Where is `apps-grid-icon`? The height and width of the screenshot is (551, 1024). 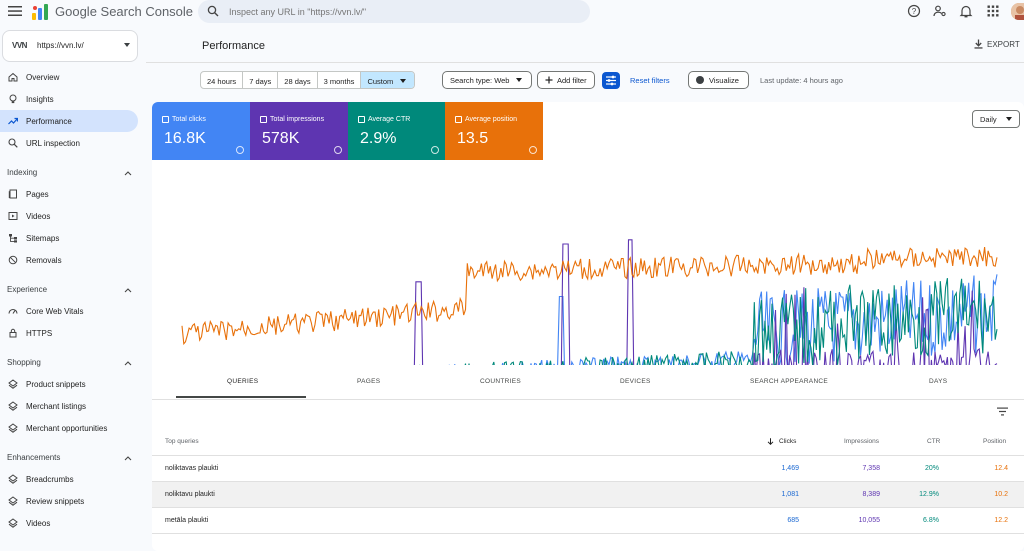
apps-grid-icon is located at coordinates (993, 11).